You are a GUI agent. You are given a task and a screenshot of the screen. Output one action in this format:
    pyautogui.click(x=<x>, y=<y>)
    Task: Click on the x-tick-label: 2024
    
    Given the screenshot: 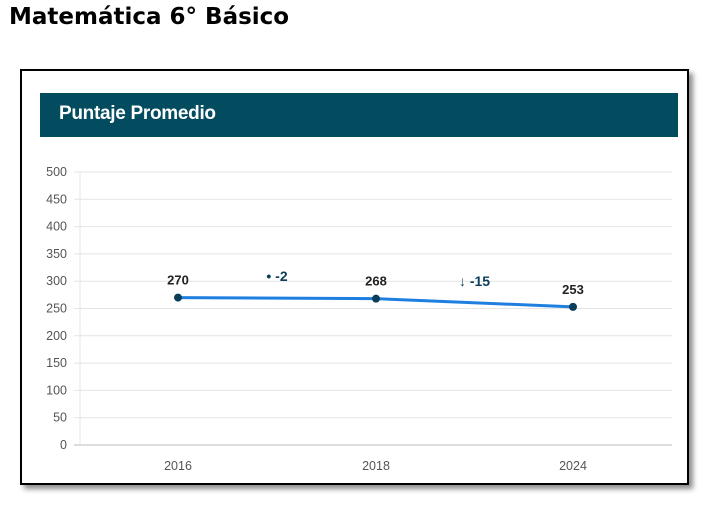 What is the action you would take?
    pyautogui.click(x=573, y=466)
    